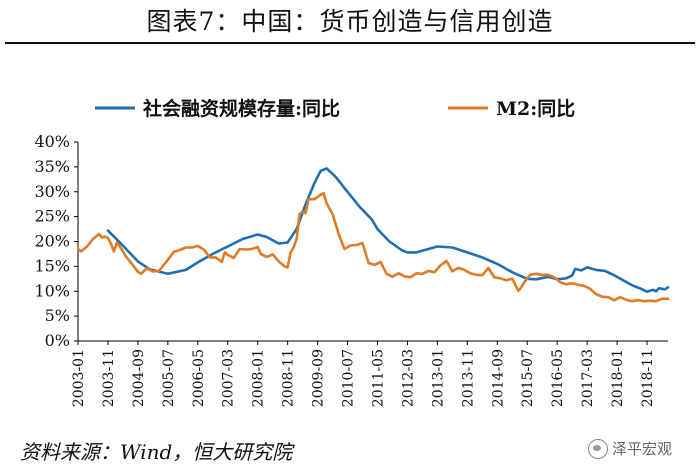 The height and width of the screenshot is (473, 700). What do you see at coordinates (349, 378) in the screenshot?
I see `x-tick-label: 2010-07` at bounding box center [349, 378].